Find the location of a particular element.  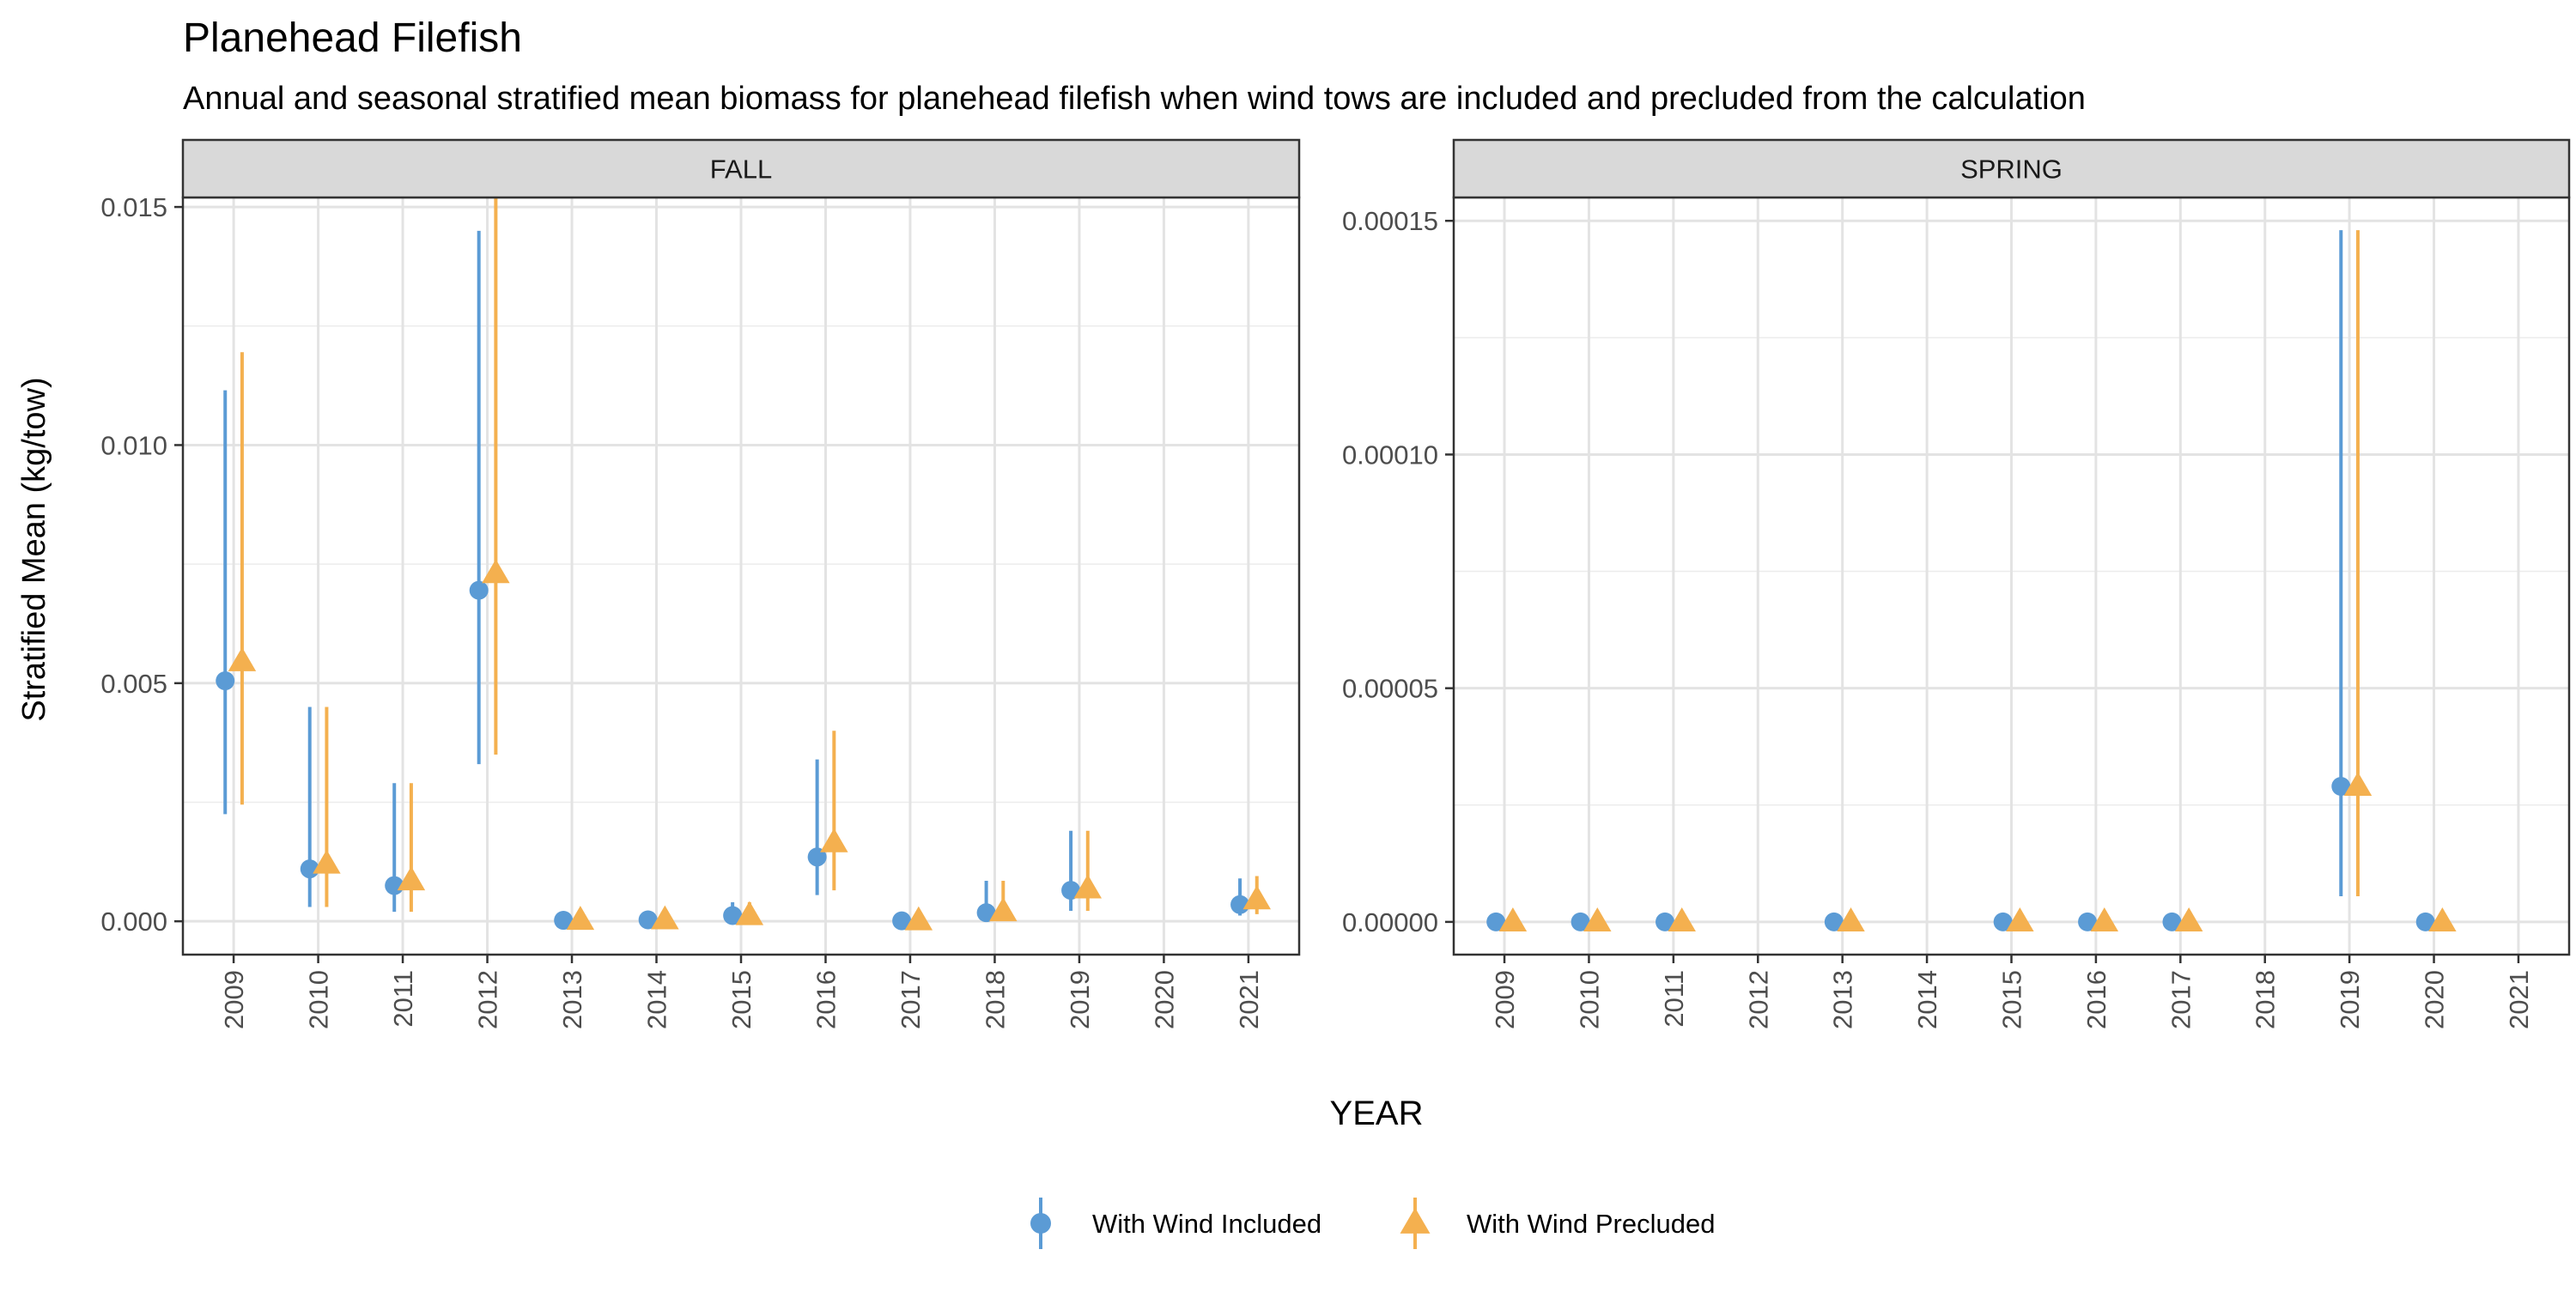

y-tick-label: 0.00005 is located at coordinates (1390, 689).